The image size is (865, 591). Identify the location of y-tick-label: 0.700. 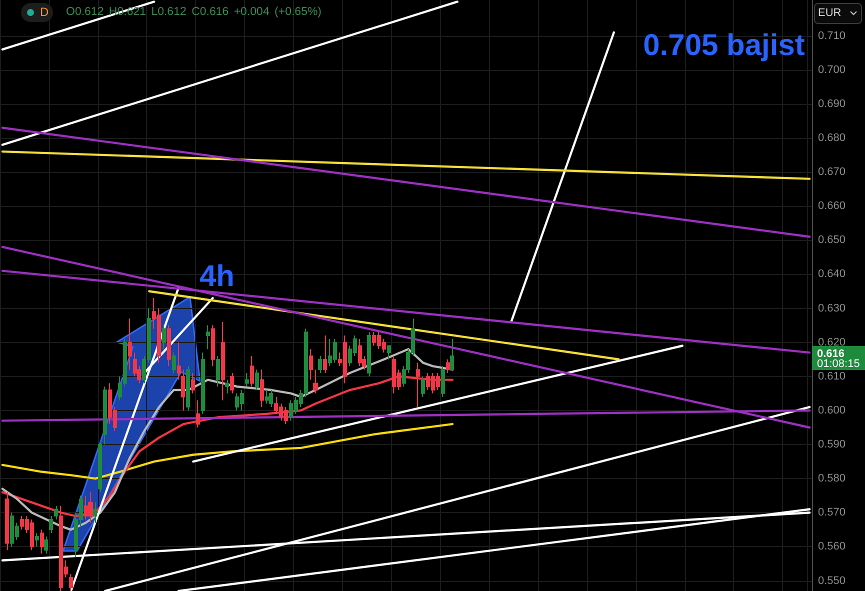
(832, 70).